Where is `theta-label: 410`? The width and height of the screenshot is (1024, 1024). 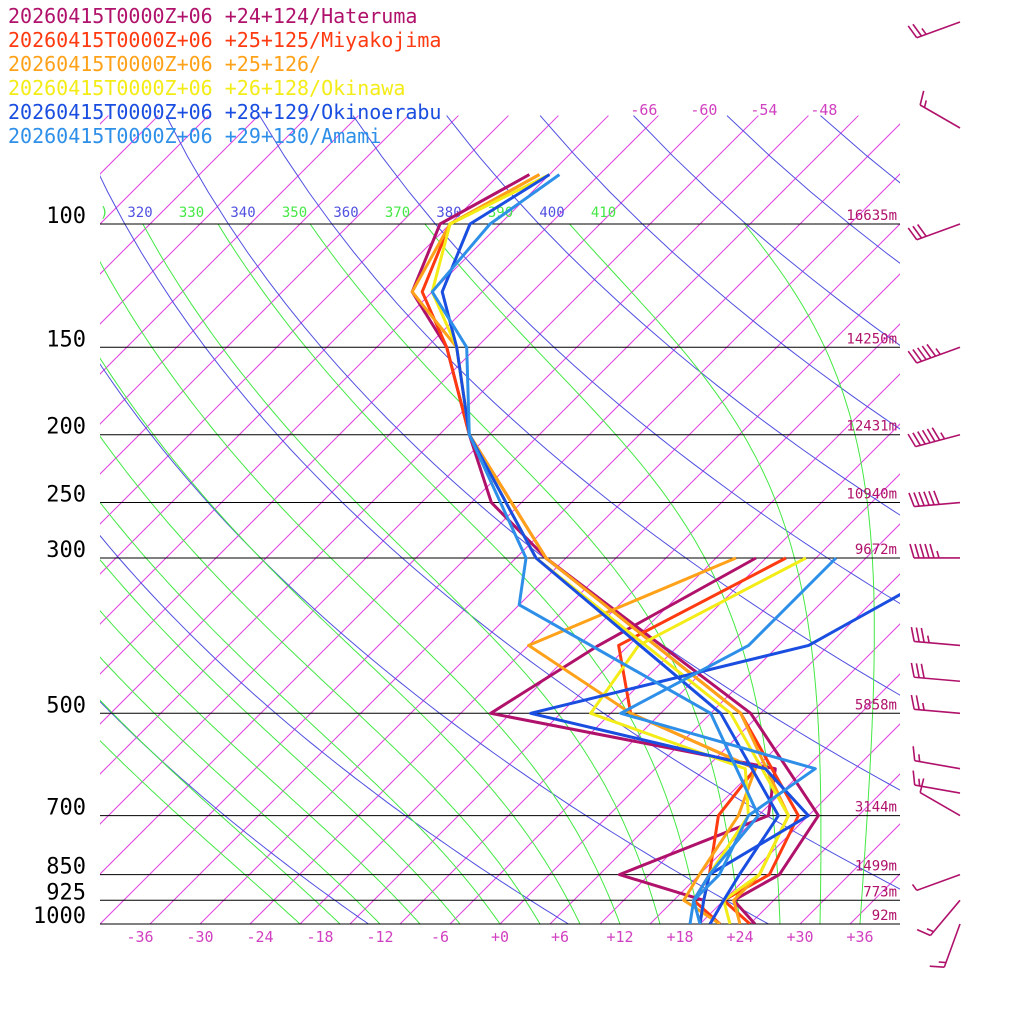 theta-label: 410 is located at coordinates (603, 213).